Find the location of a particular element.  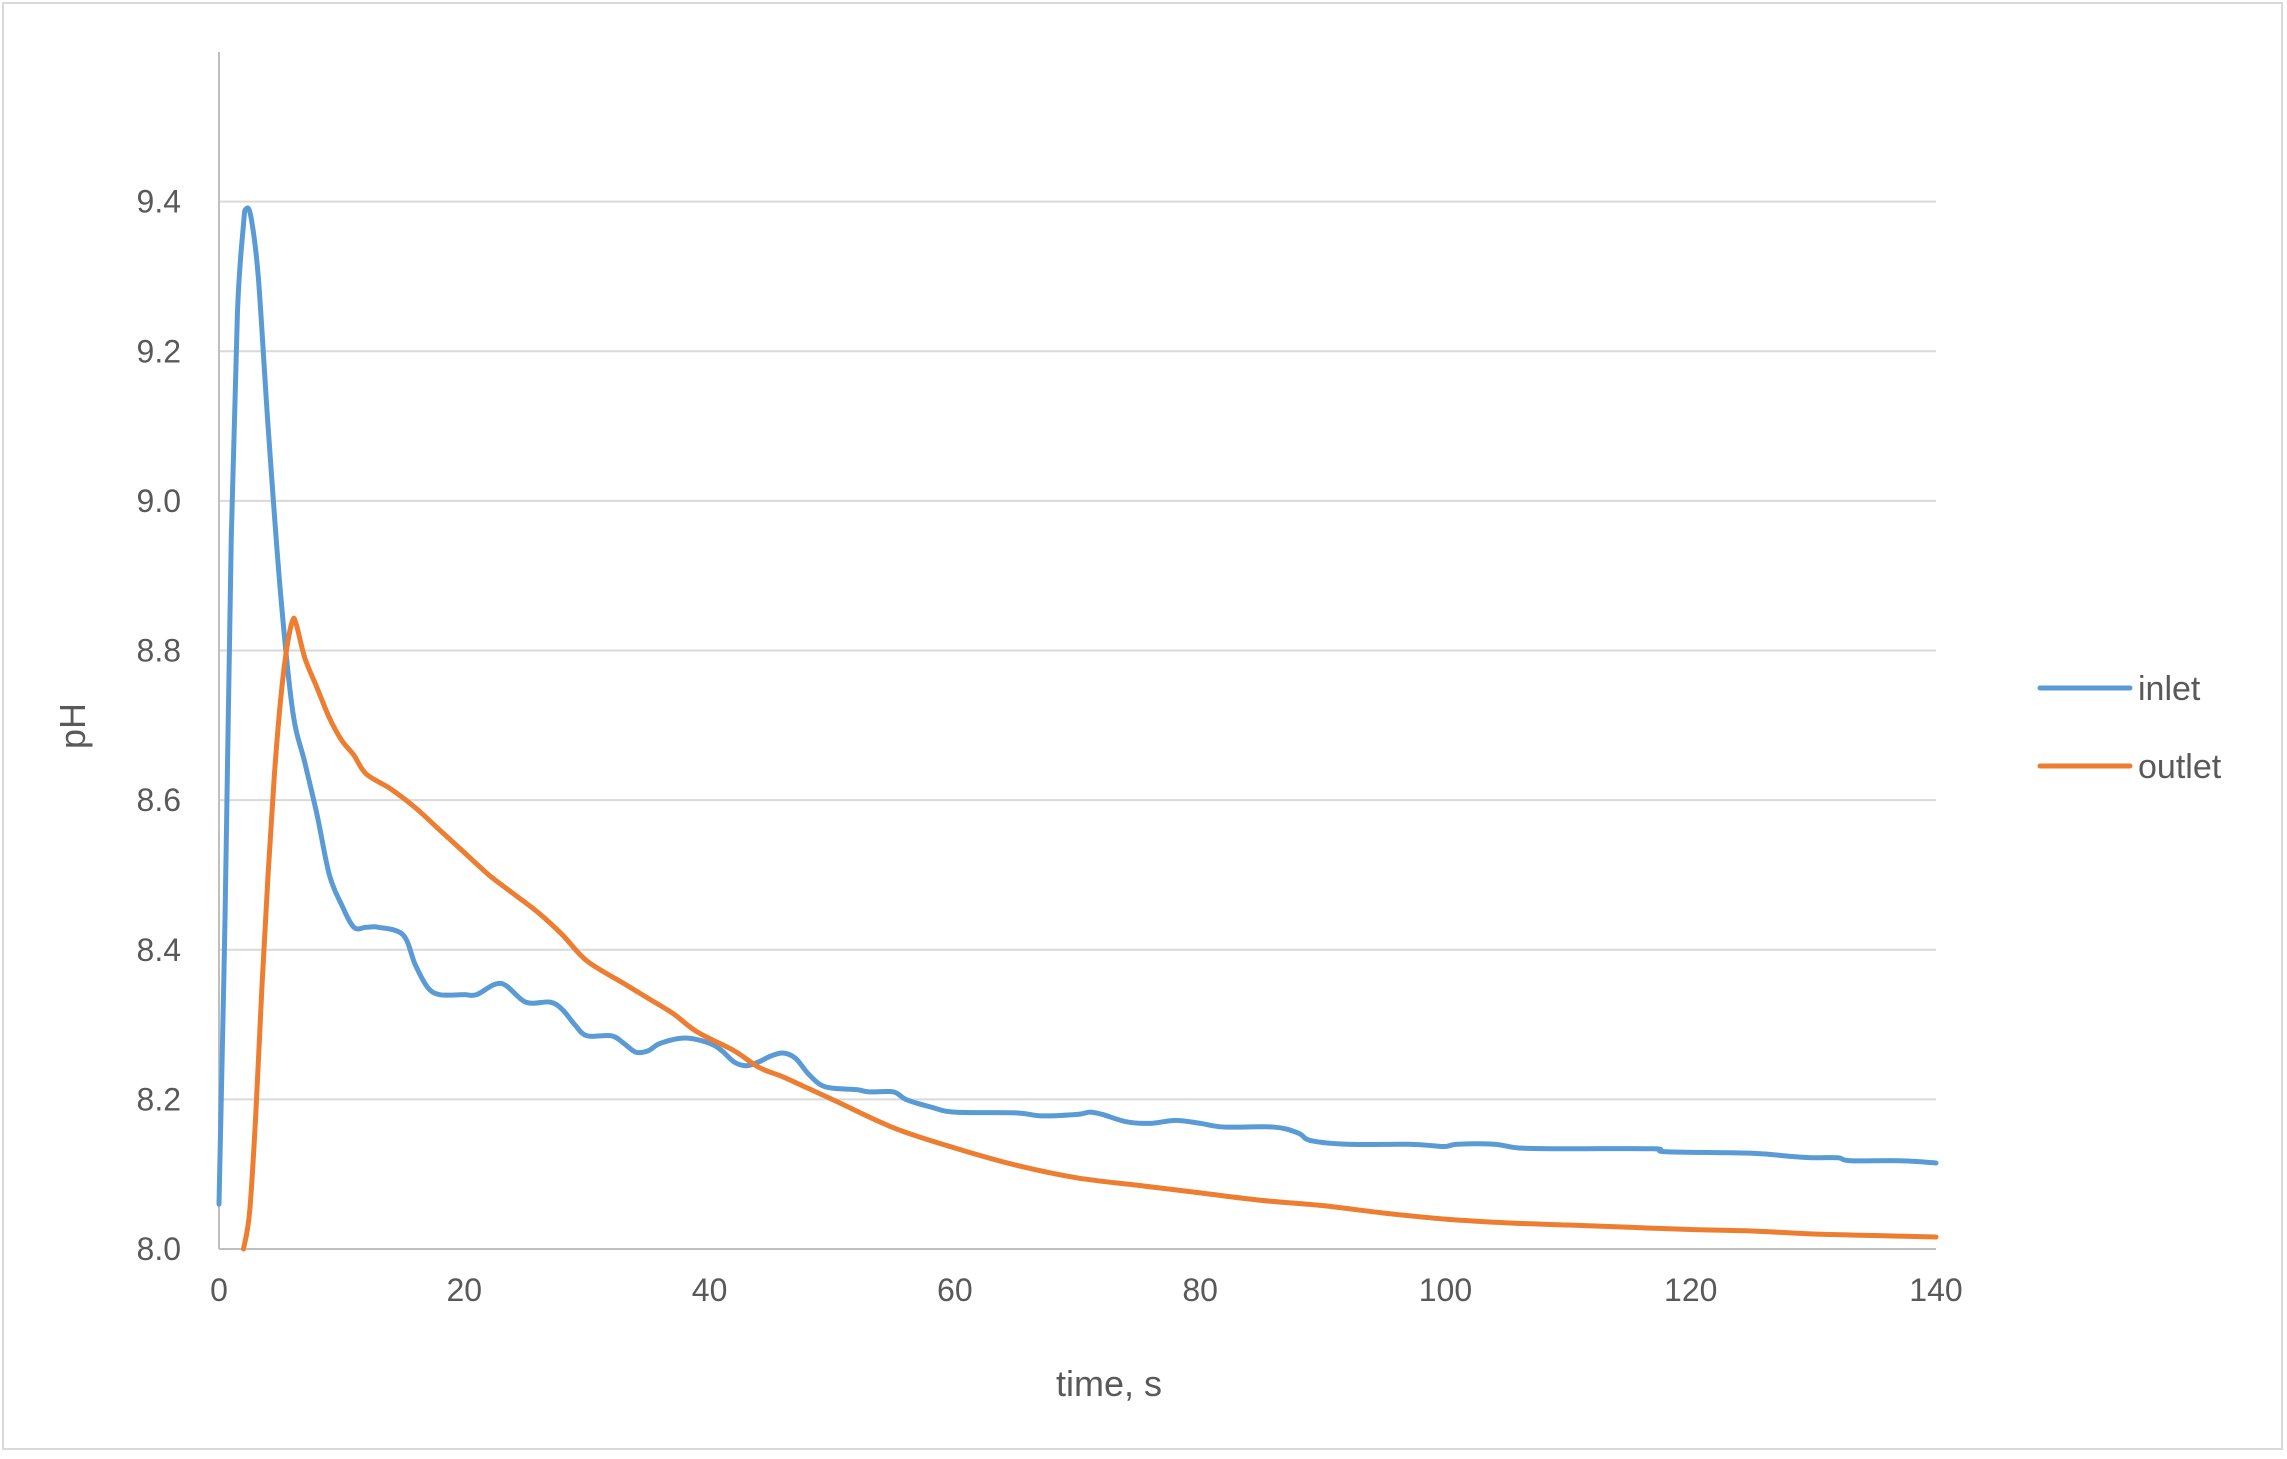

legend-label-inlet: inlet is located at coordinates (2169, 689).